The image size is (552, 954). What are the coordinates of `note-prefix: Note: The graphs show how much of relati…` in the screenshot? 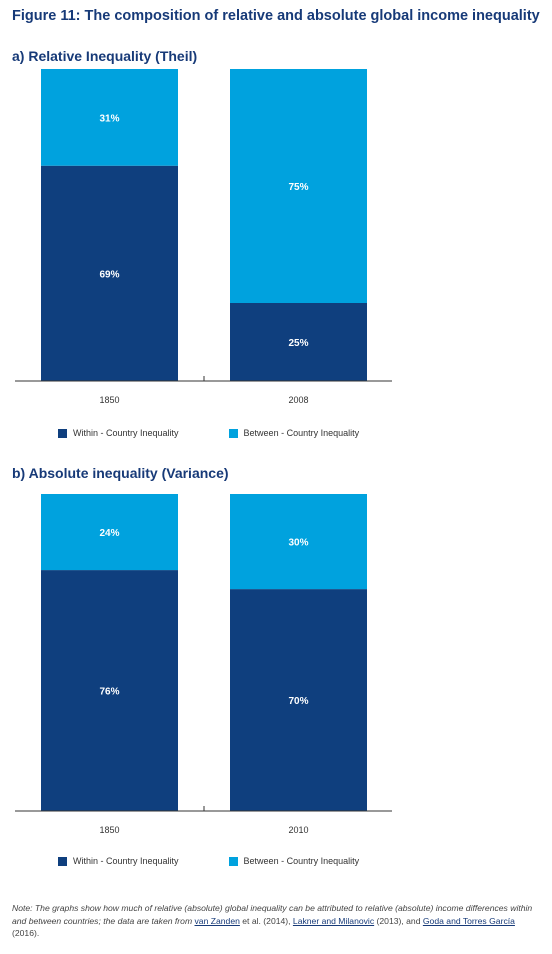 It's located at (272, 914).